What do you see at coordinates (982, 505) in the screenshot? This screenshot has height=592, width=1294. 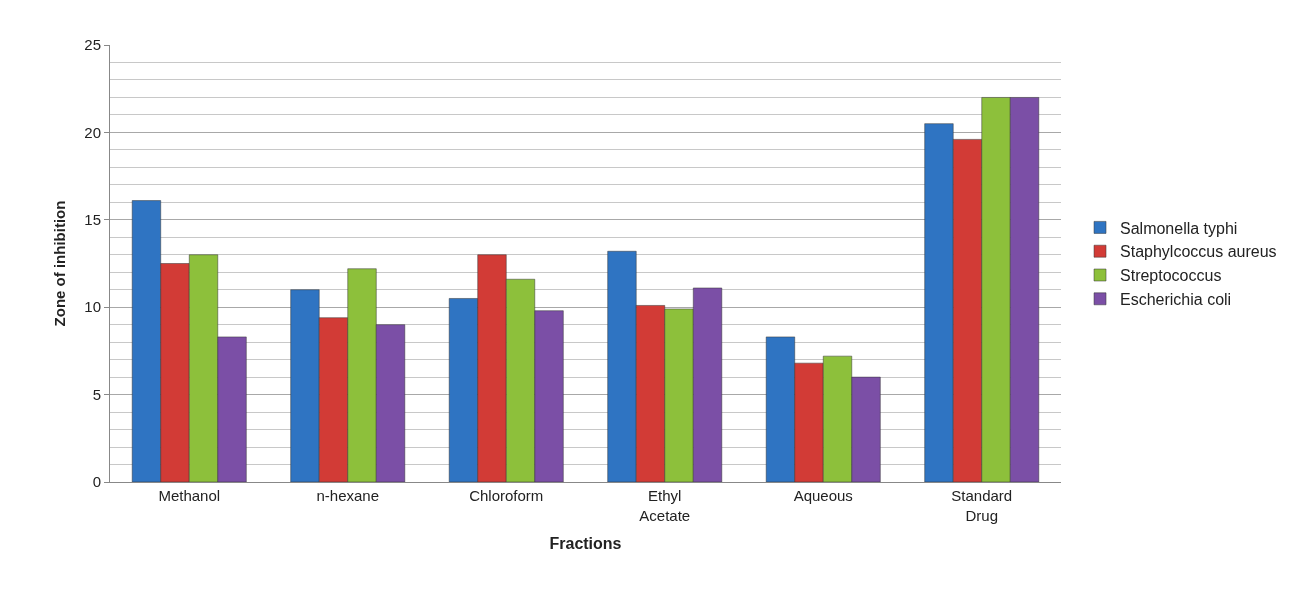 I see `x-tick-label: Standard Drug` at bounding box center [982, 505].